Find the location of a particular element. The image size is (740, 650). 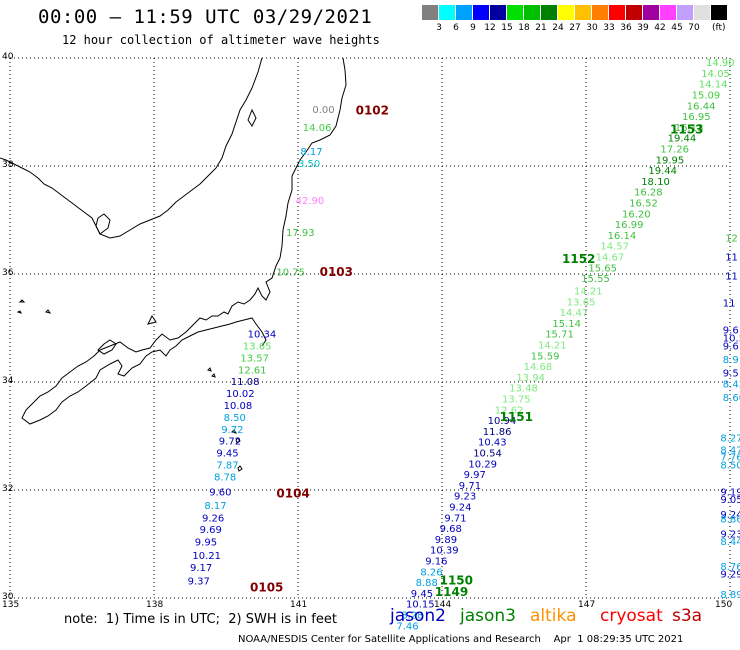

swh-value: 9.24 is located at coordinates (460, 508).